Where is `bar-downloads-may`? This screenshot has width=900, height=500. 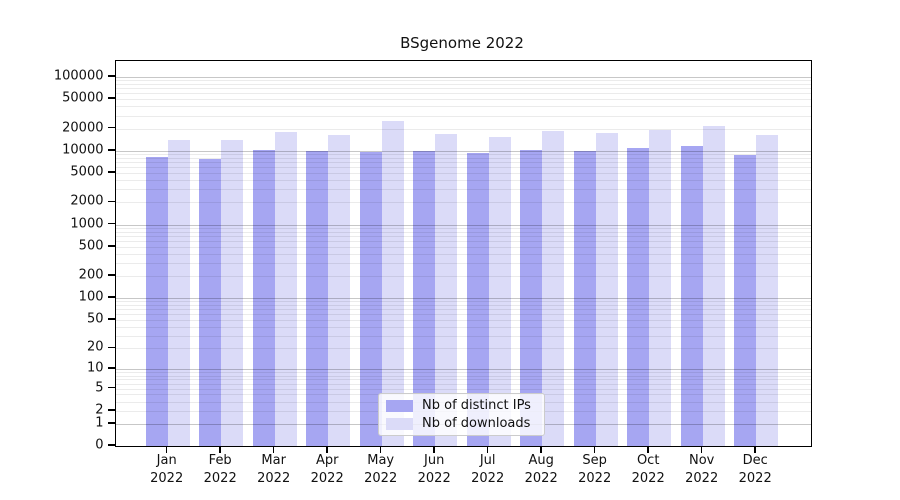 bar-downloads-may is located at coordinates (392, 283).